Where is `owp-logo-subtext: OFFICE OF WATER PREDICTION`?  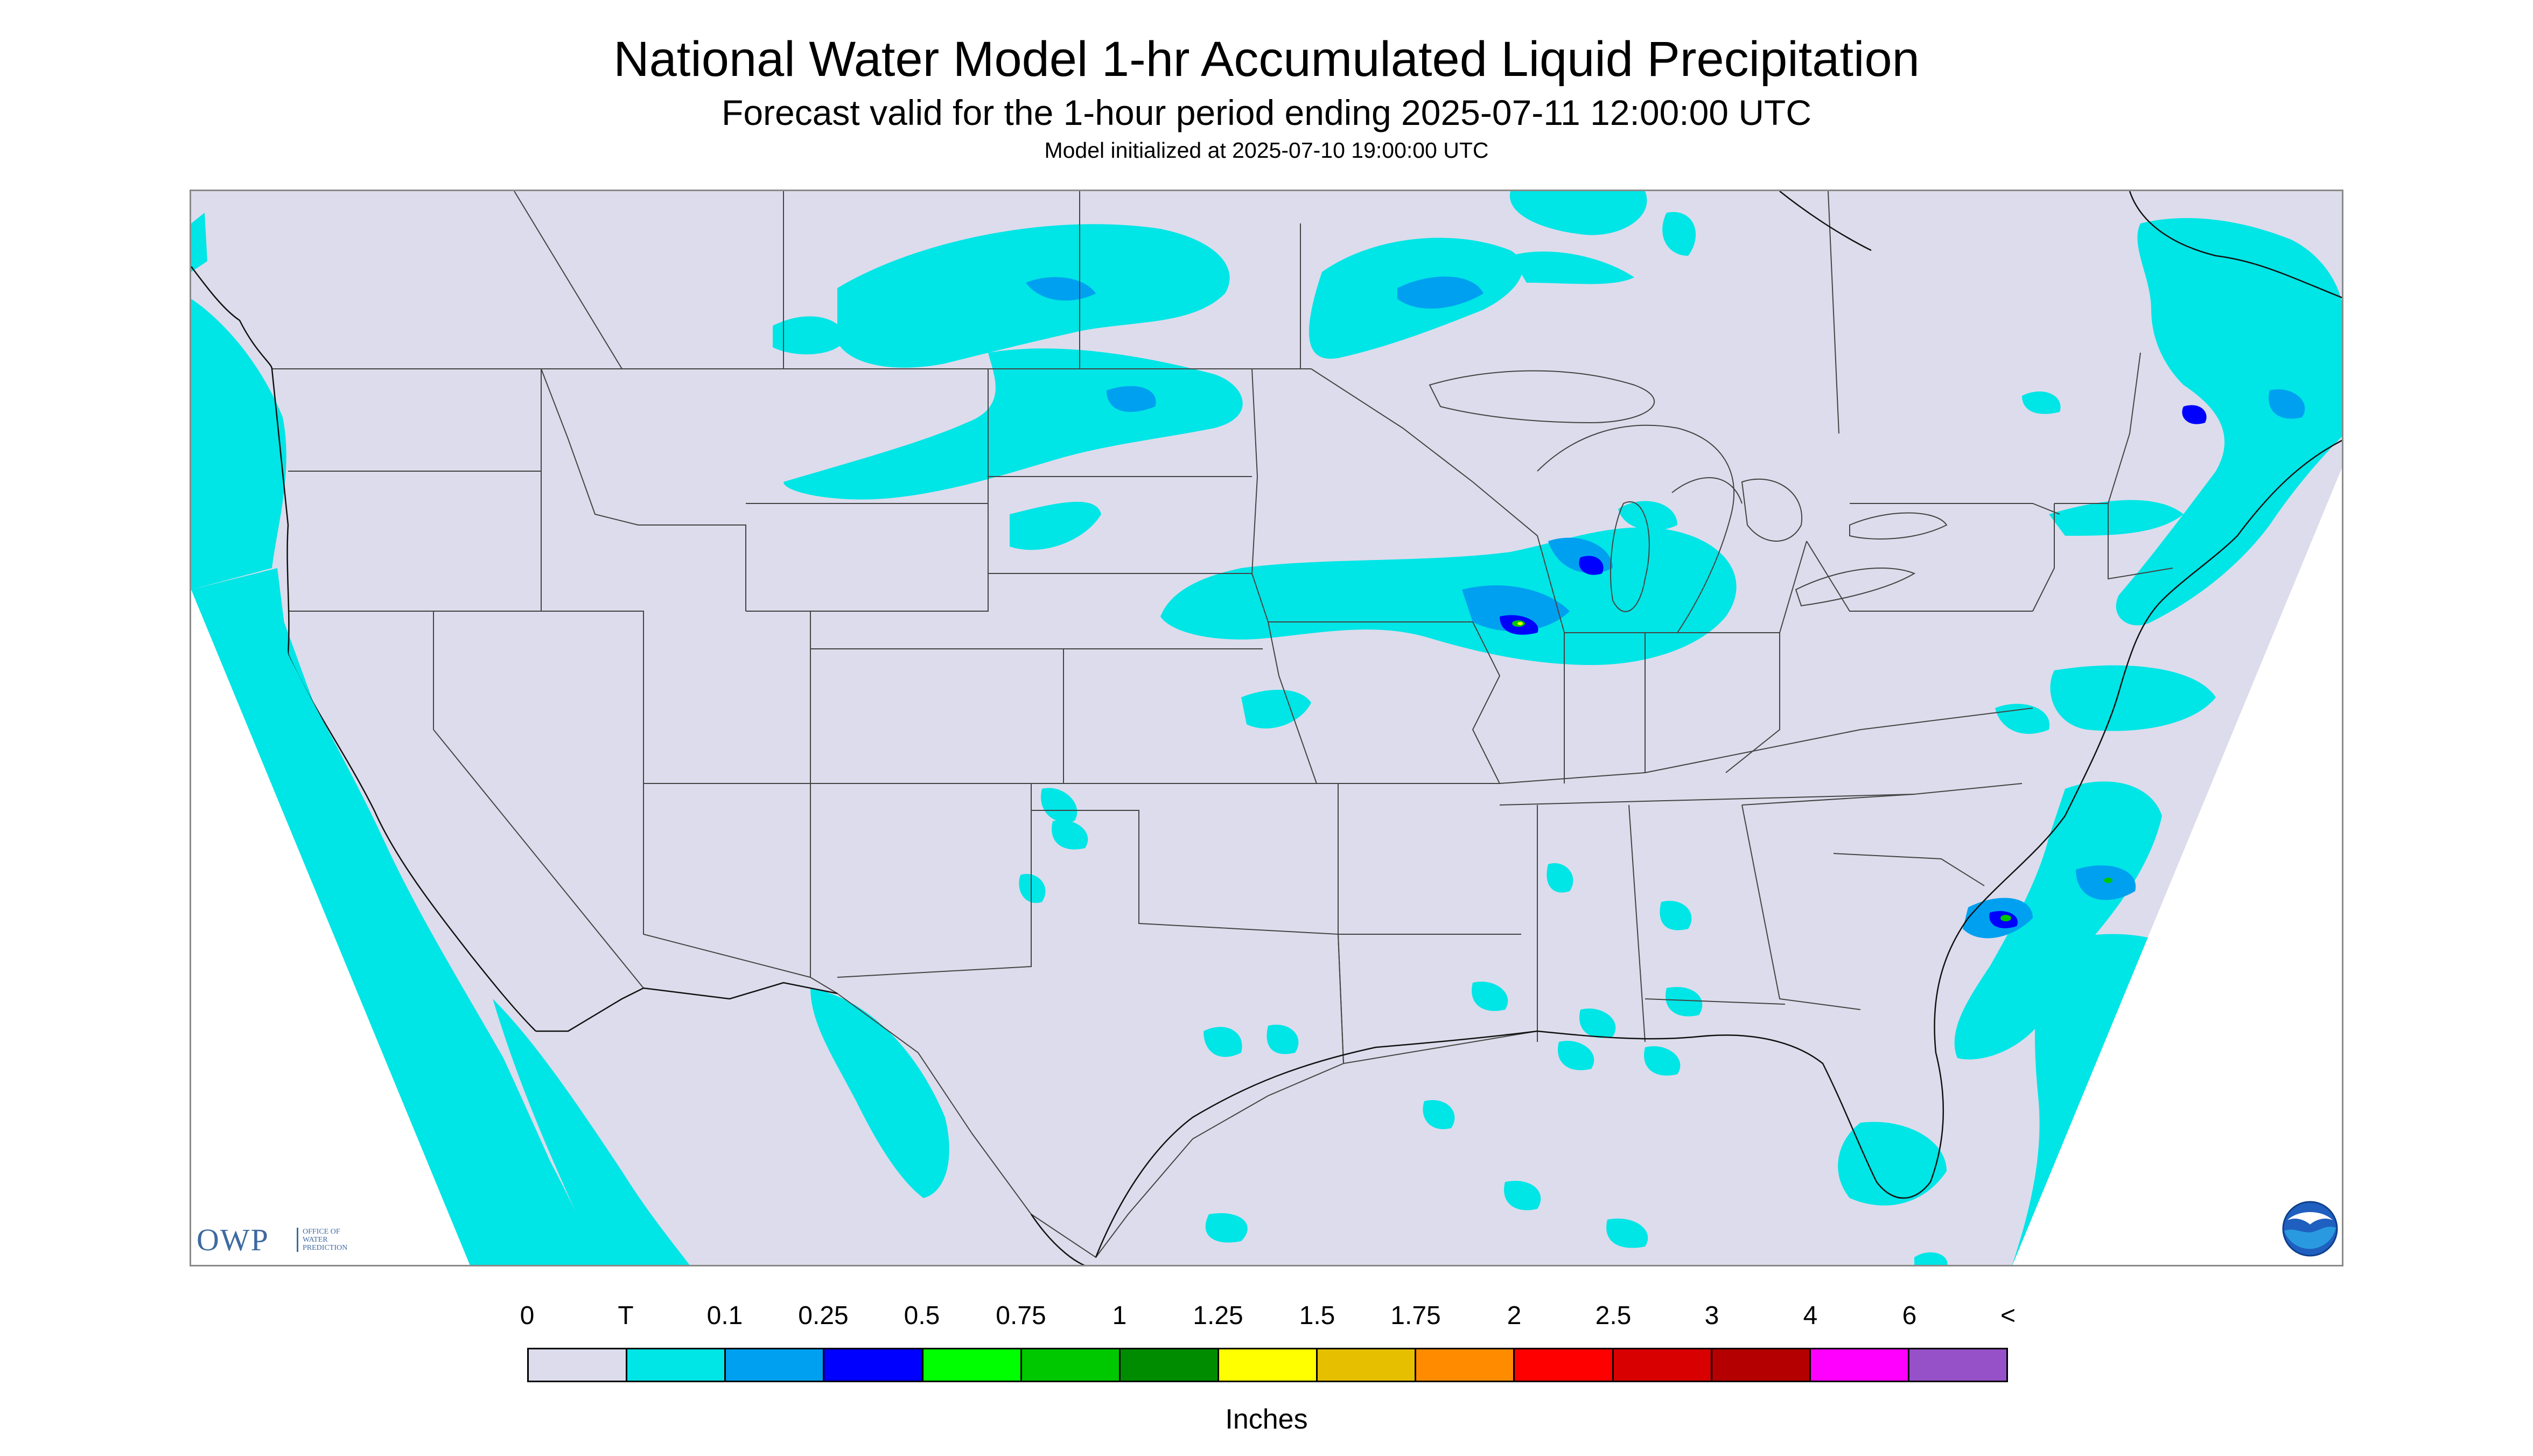 owp-logo-subtext: OFFICE OF WATER PREDICTION is located at coordinates (332, 1240).